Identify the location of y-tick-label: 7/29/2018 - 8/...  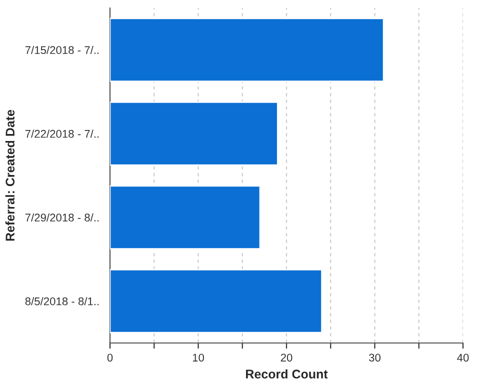
(62, 217).